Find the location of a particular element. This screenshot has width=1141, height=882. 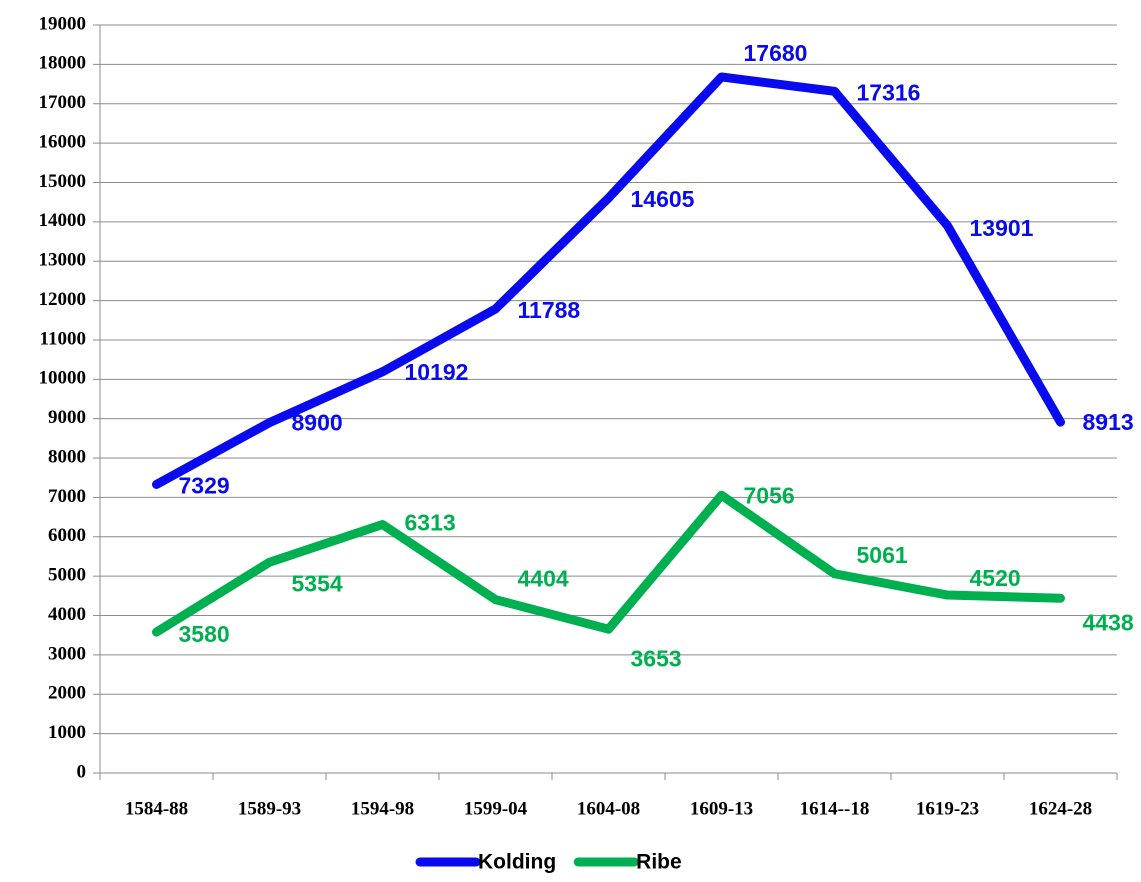

y-tick-label: 16000 is located at coordinates (63, 141).